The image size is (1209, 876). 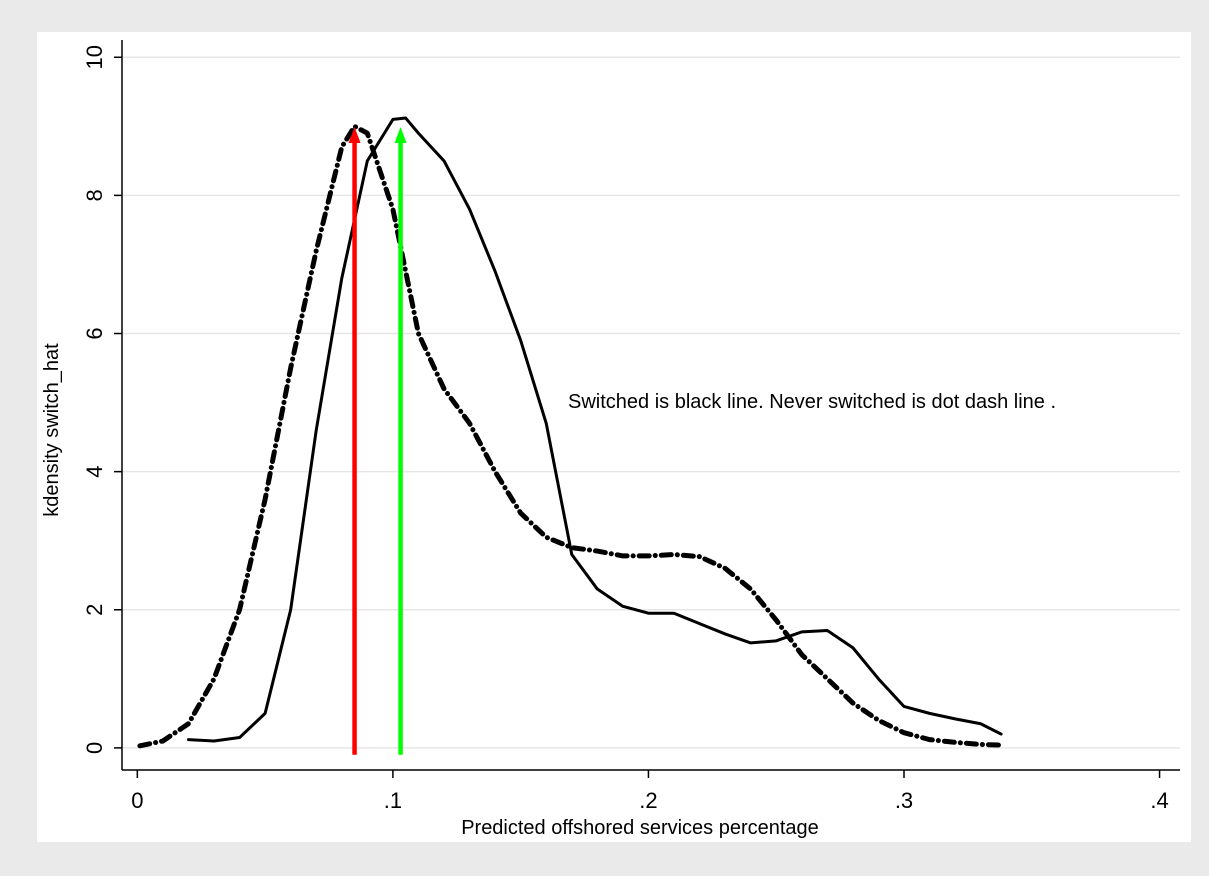 What do you see at coordinates (94, 472) in the screenshot?
I see `y-tick-label: 4` at bounding box center [94, 472].